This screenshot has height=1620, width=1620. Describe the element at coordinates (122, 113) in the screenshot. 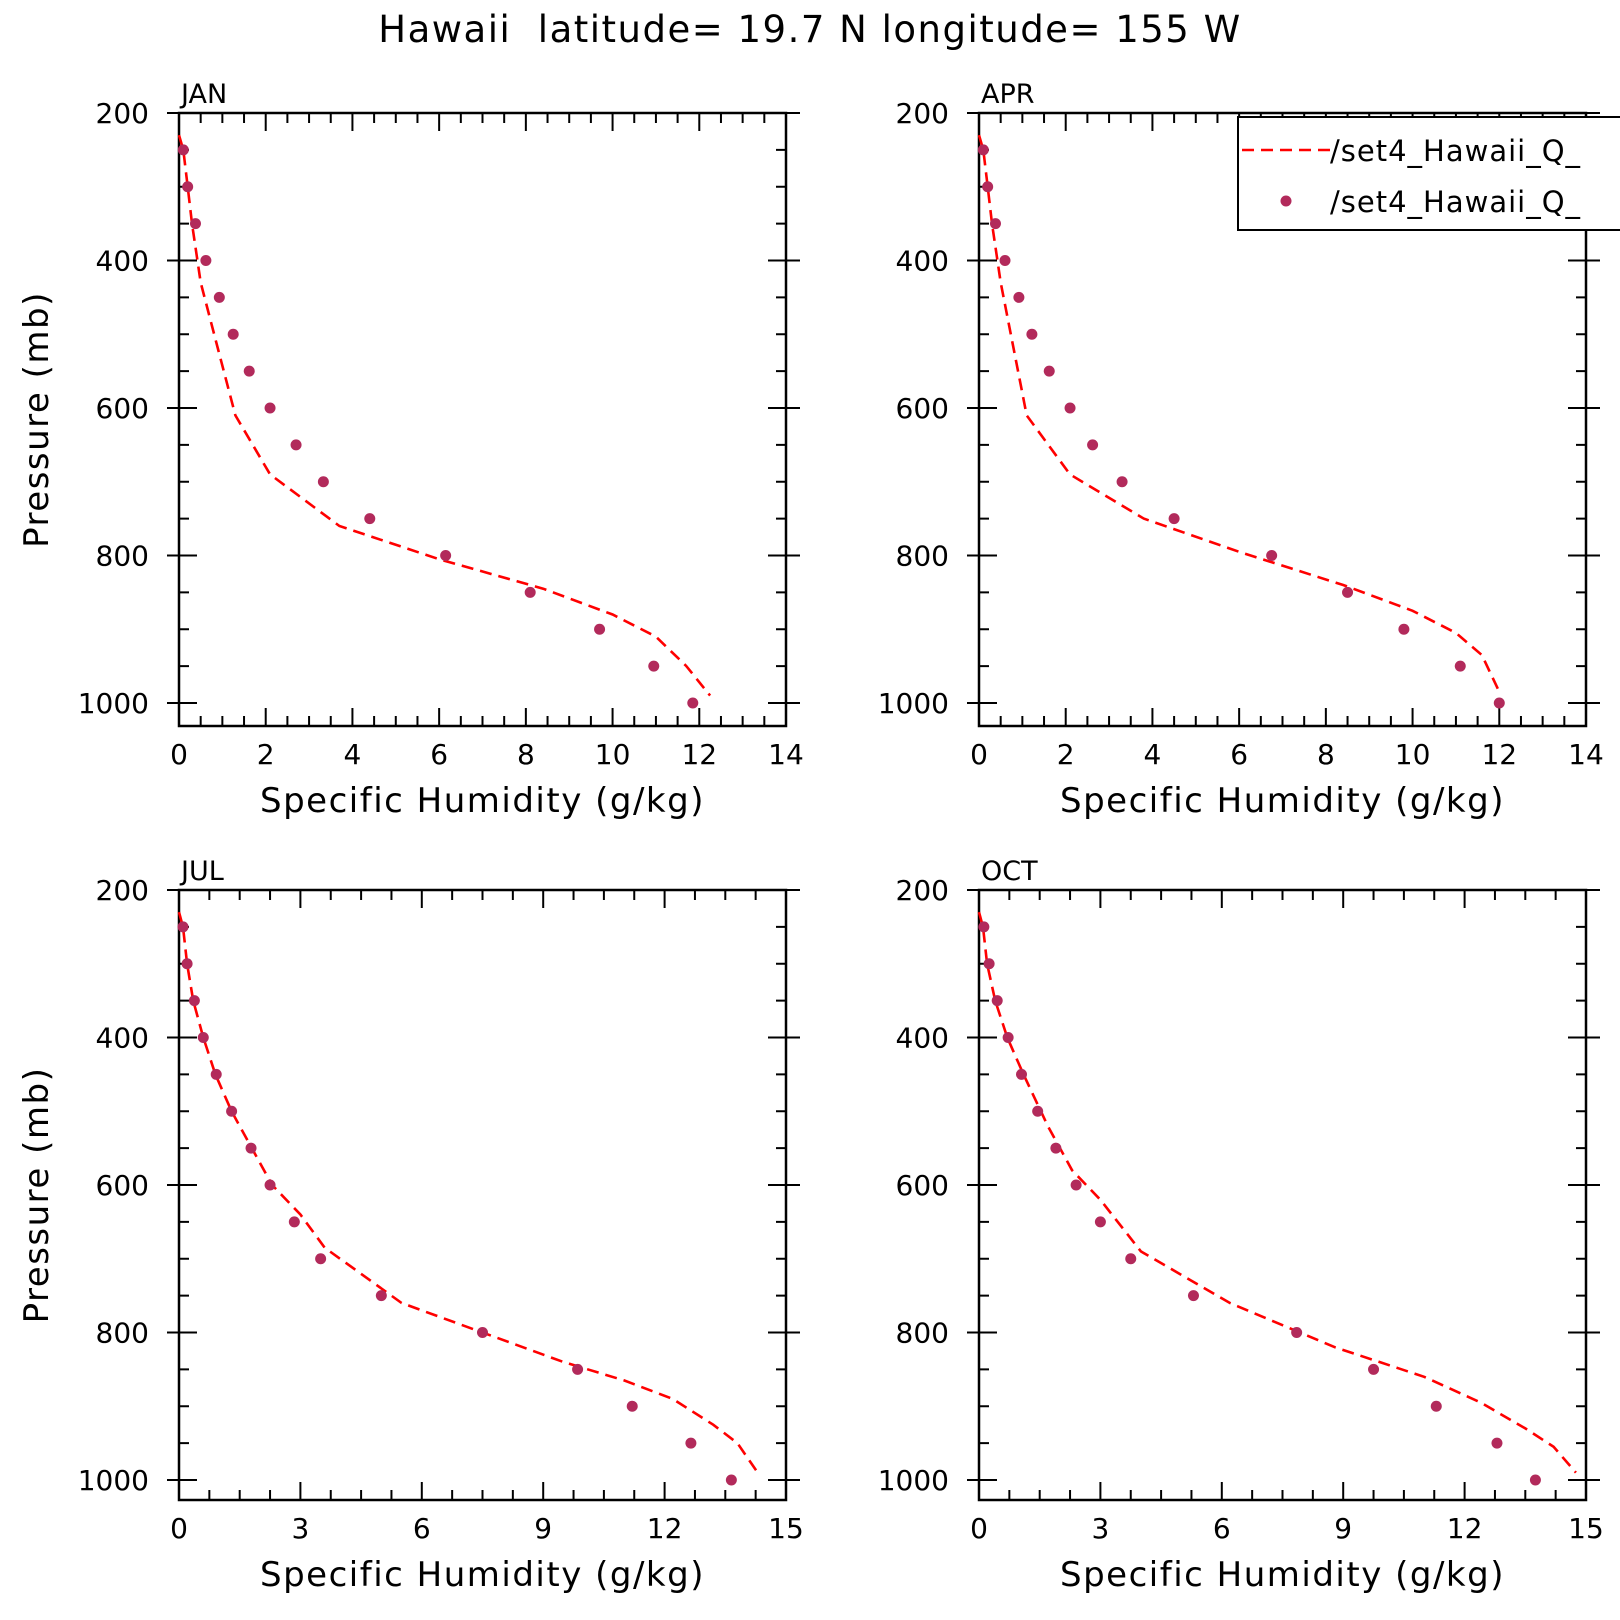

I see `jan-y-tick-label: 200` at that location.